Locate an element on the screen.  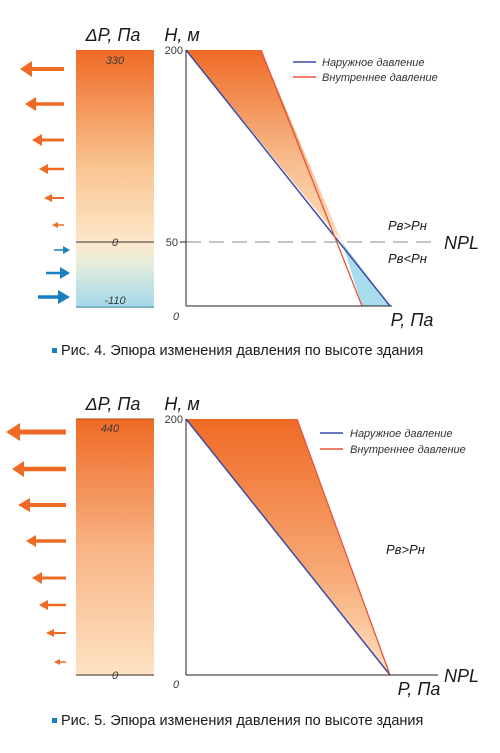
dp-top-value: 330 is located at coordinates (115, 61).